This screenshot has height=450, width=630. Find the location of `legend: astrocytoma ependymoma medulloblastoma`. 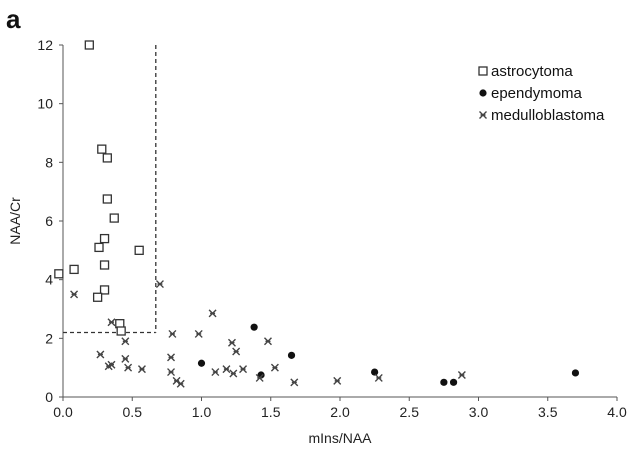

legend: astrocytoma ependymoma medulloblastoma is located at coordinates (541, 93).